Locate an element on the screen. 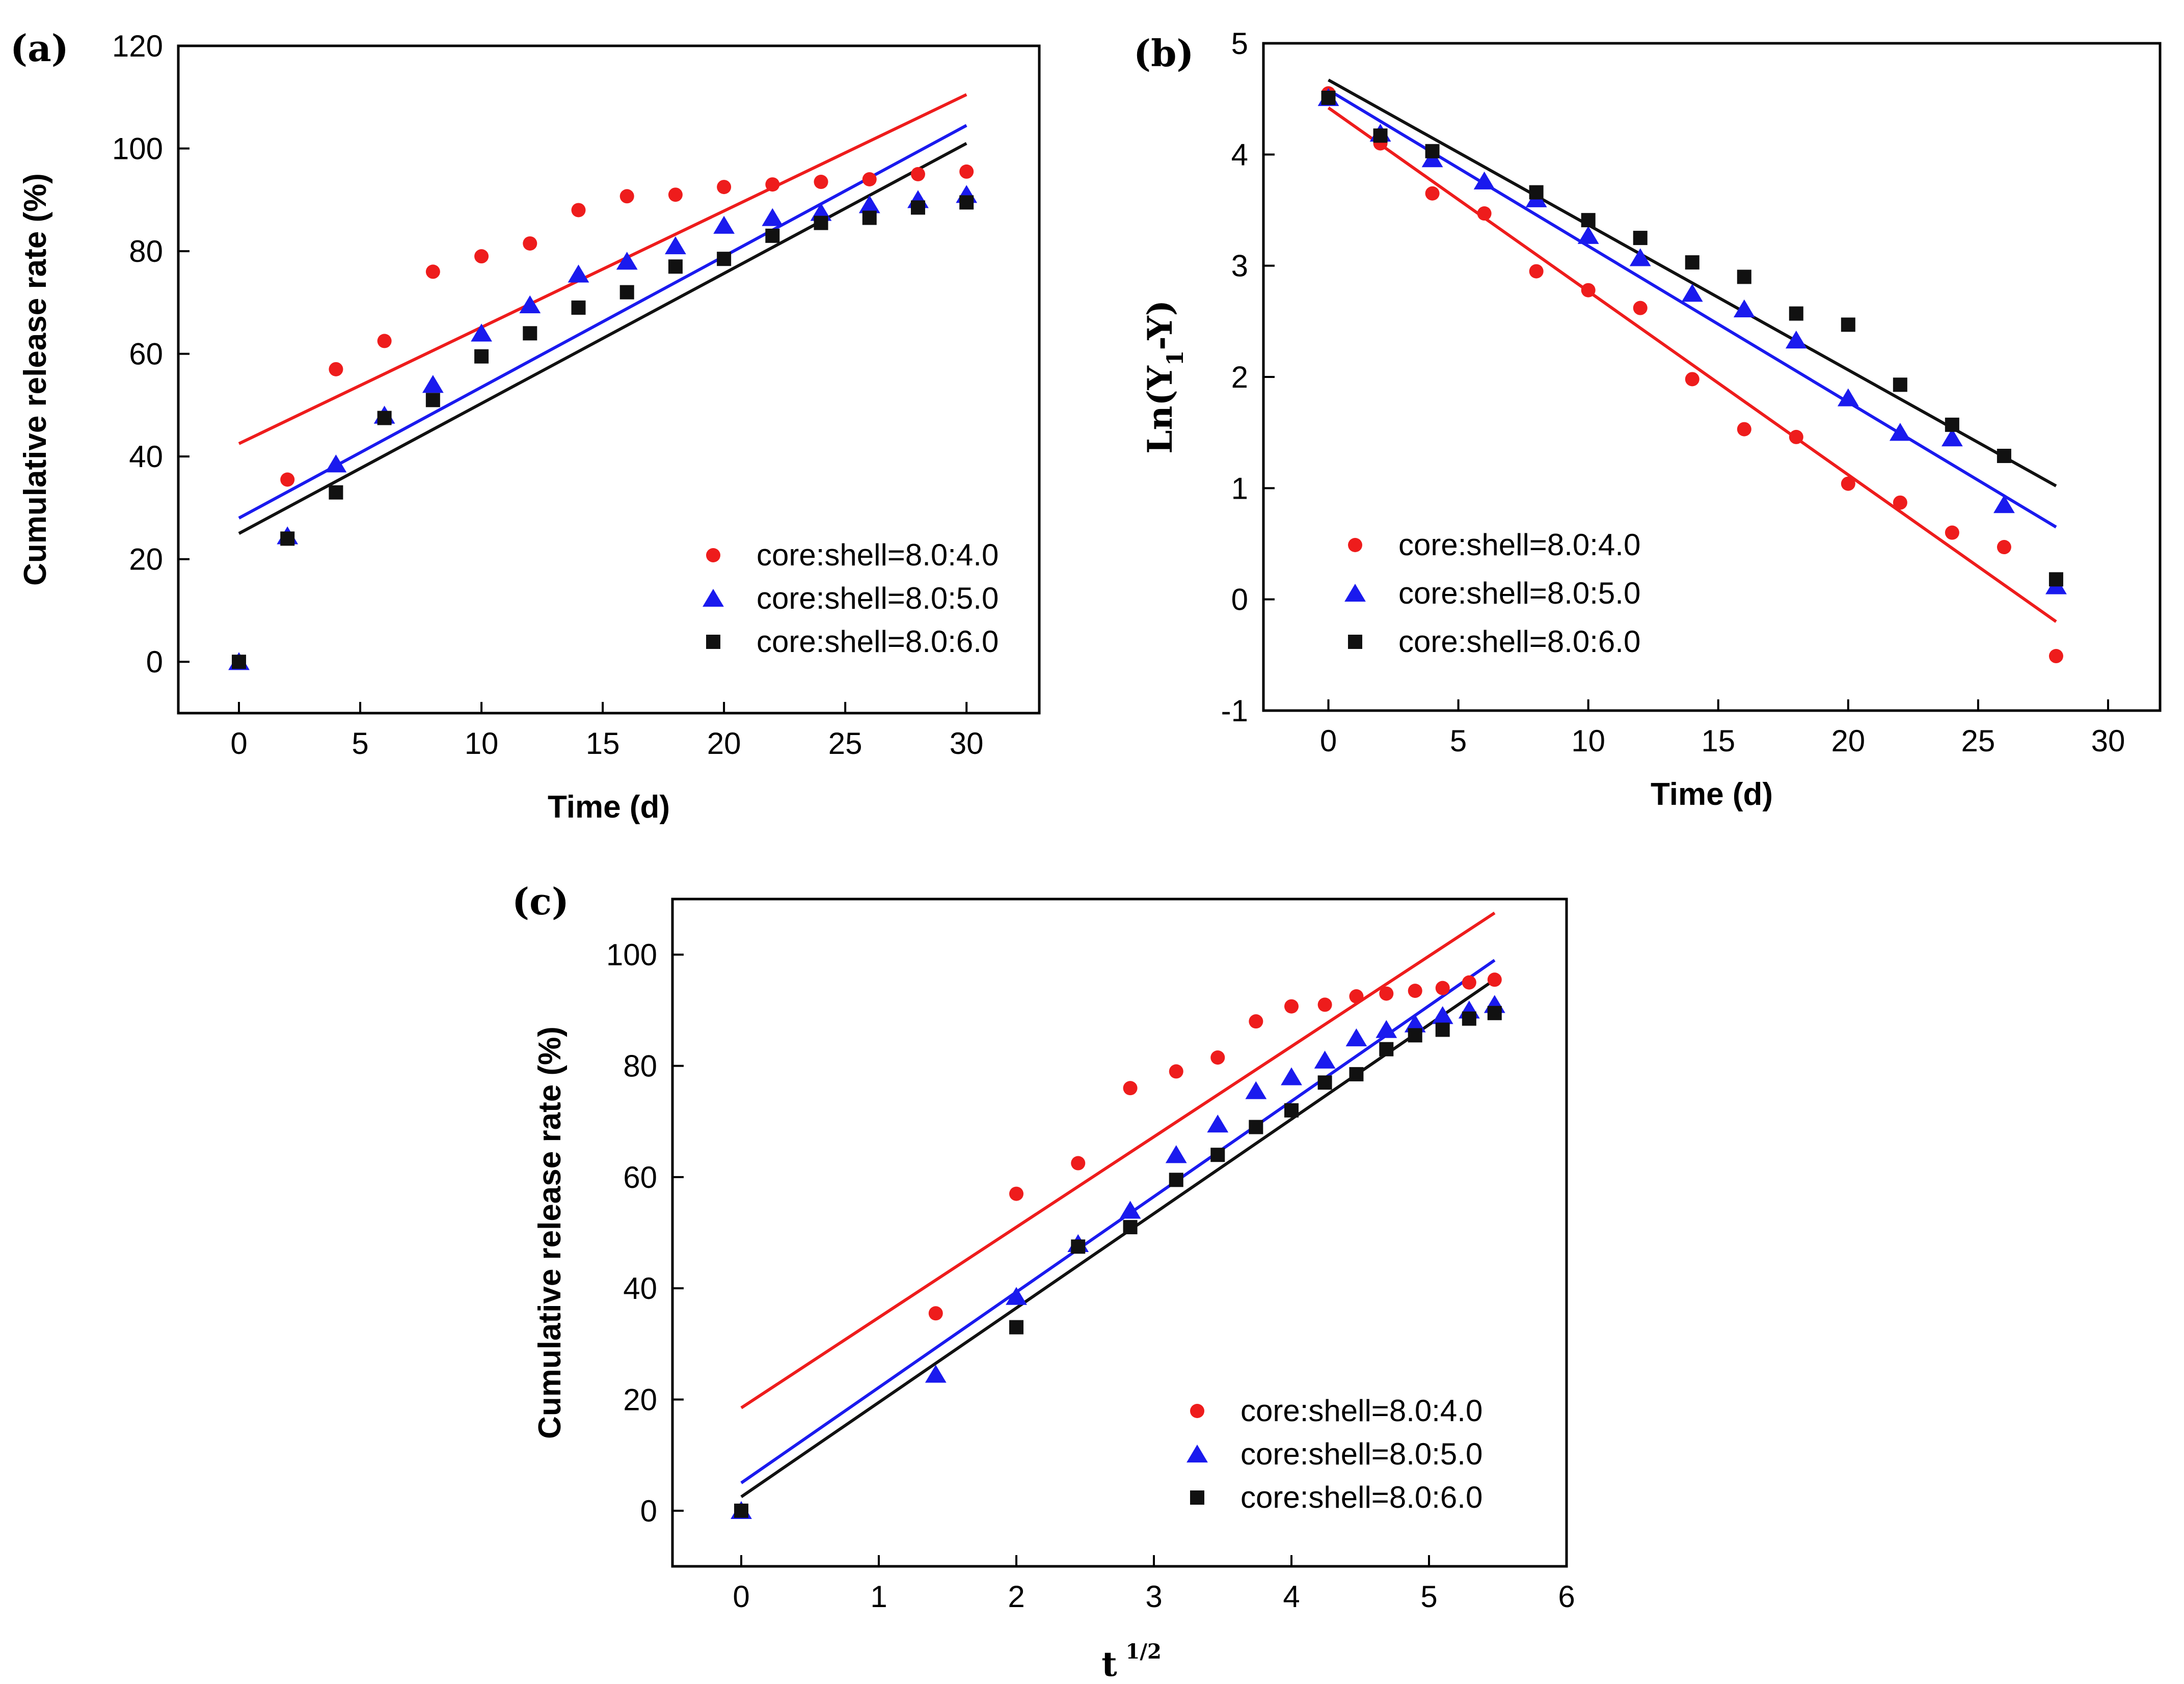 This screenshot has height=1684, width=2184. x-tick-label: 10 is located at coordinates (482, 743).